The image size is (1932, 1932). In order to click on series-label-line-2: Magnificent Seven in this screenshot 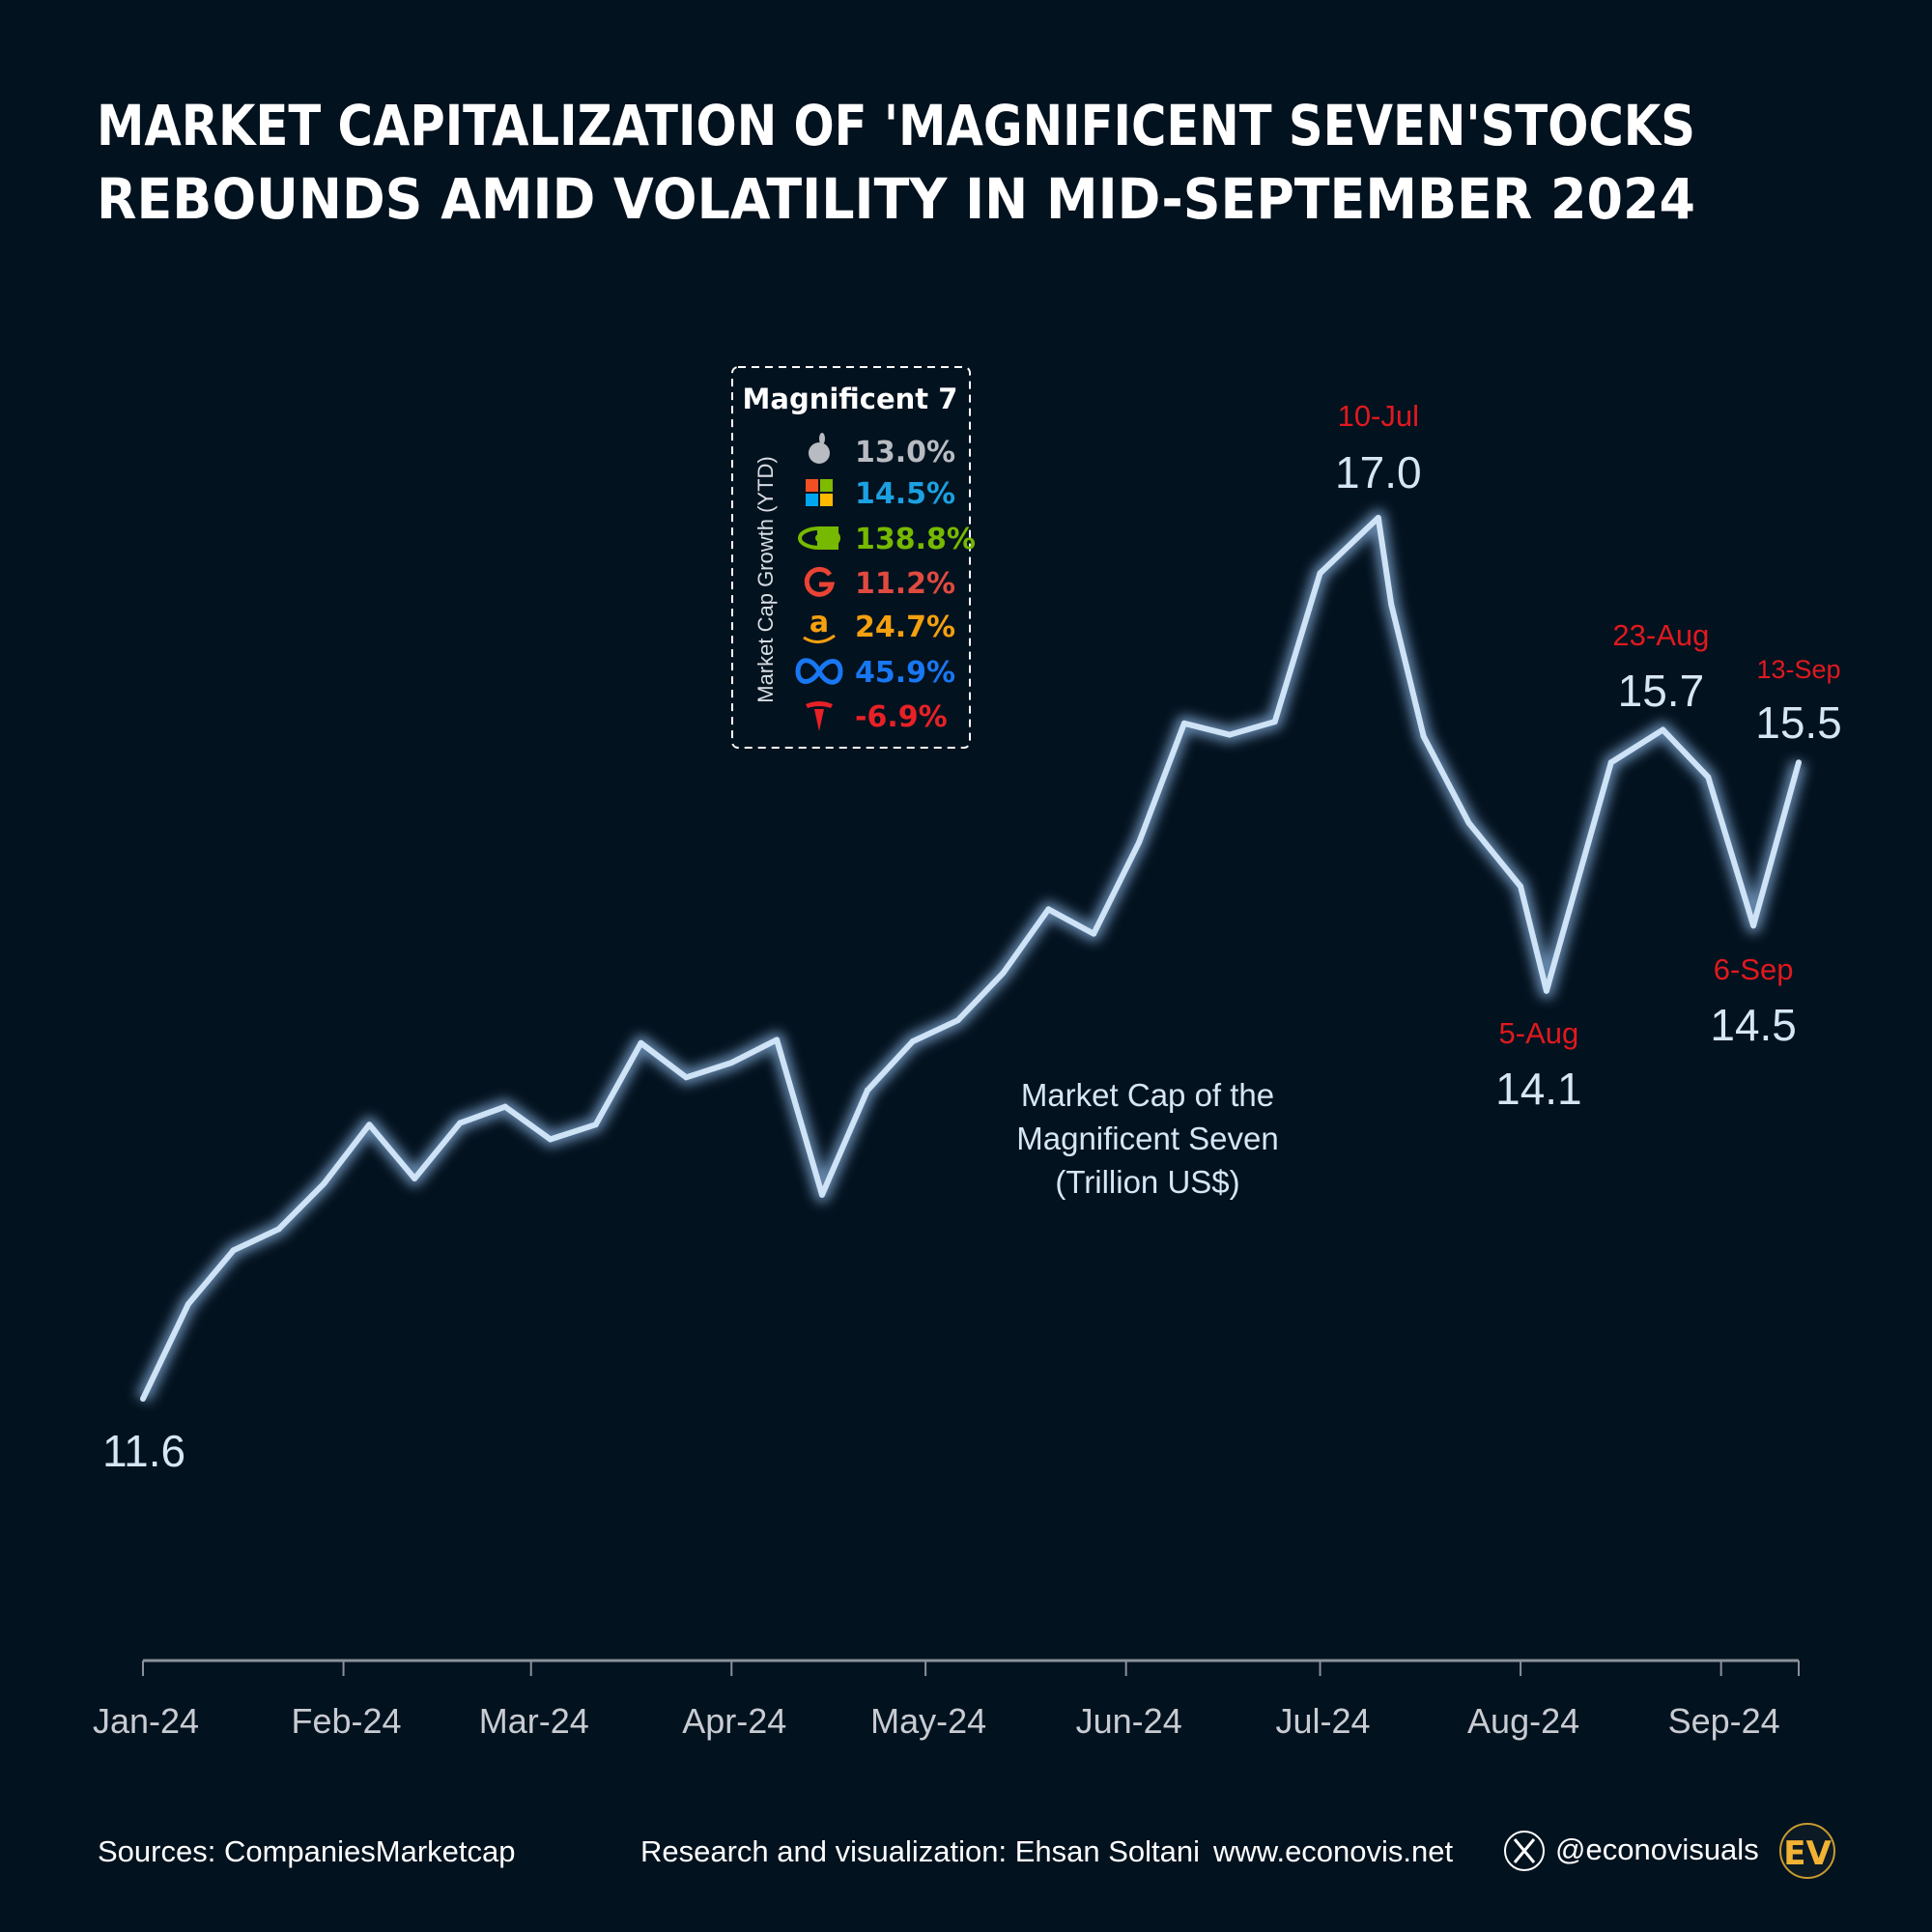, I will do `click(1147, 1138)`.